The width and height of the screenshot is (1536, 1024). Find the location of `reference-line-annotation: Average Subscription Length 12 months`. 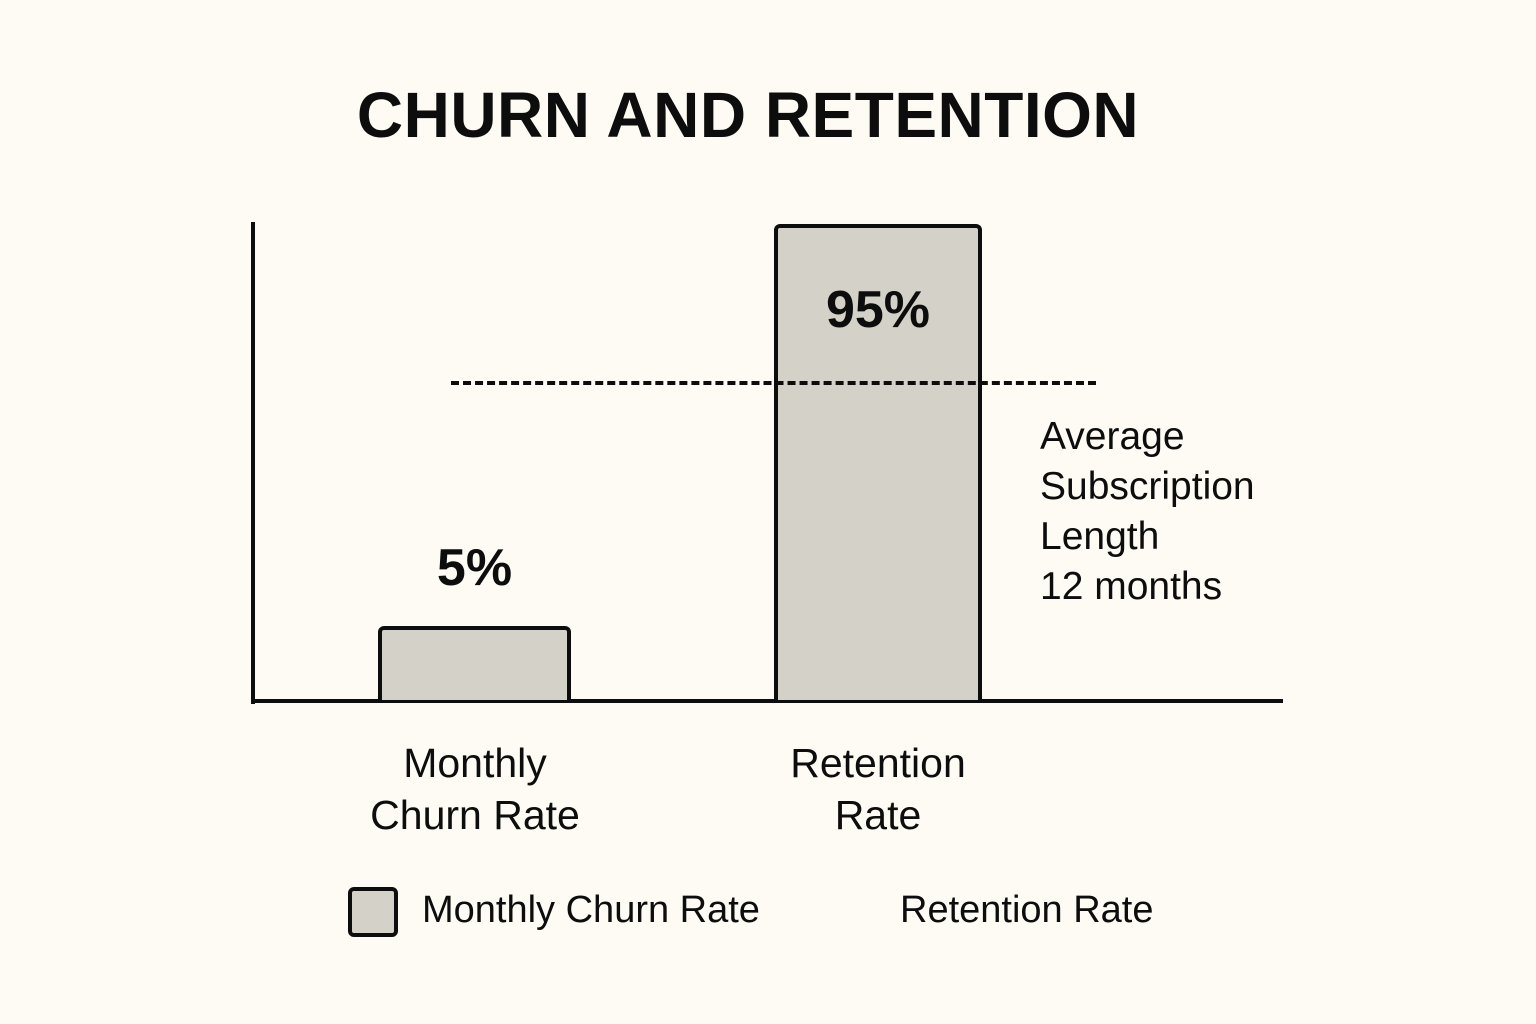

reference-line-annotation: Average Subscription Length 12 months is located at coordinates (1147, 512).